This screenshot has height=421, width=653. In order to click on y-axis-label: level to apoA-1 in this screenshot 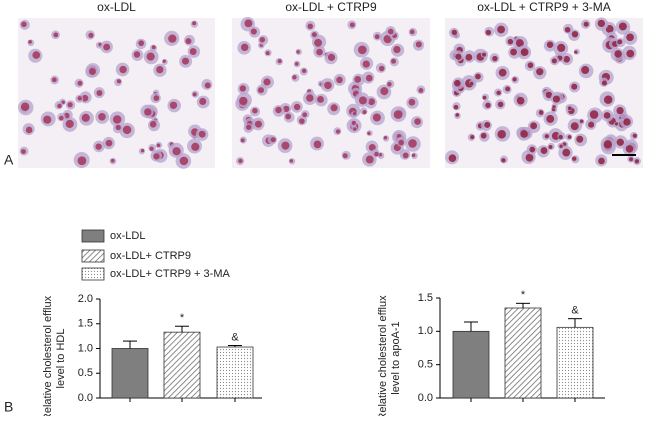, I will do `click(396, 357)`.